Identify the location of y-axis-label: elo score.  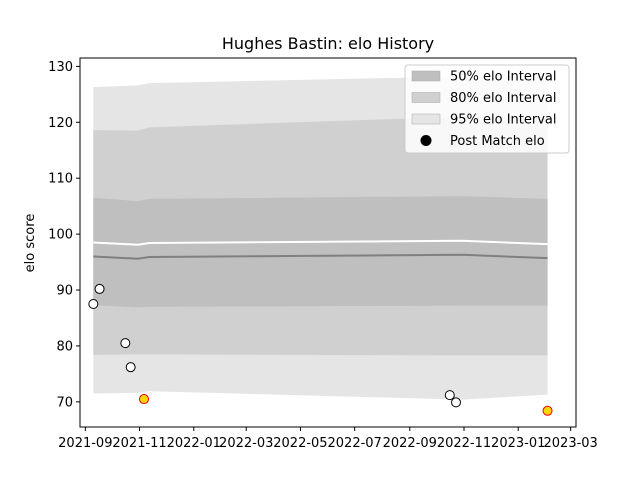
(30, 243).